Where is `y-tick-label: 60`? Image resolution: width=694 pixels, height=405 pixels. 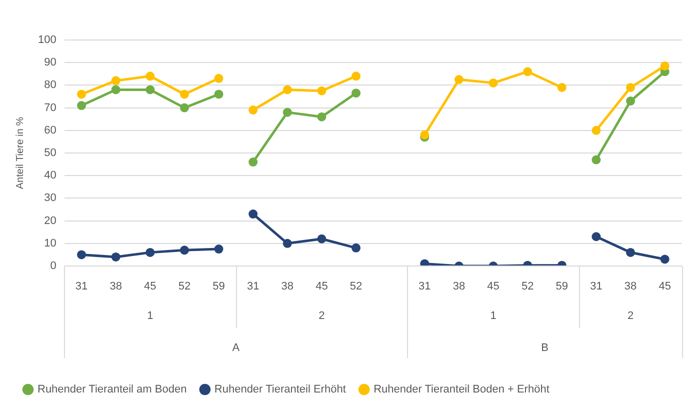 y-tick-label: 60 is located at coordinates (50, 130).